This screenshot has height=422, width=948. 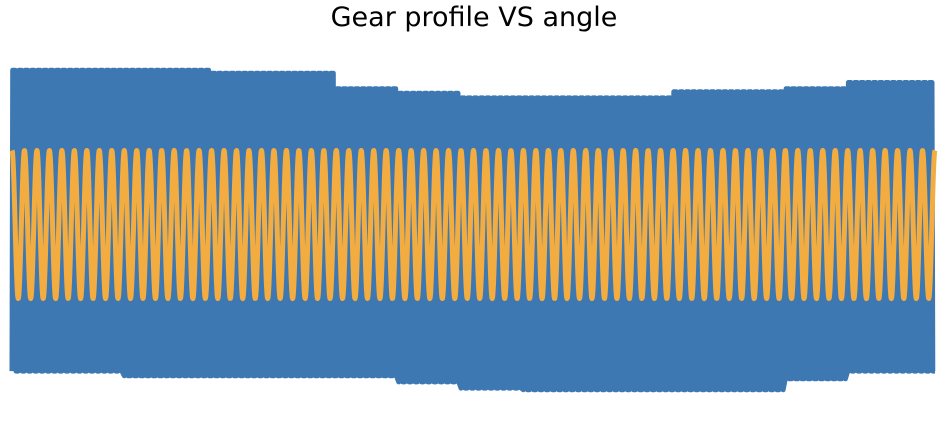 I want to click on chart-title: Gear profile VS angle, so click(x=474, y=17).